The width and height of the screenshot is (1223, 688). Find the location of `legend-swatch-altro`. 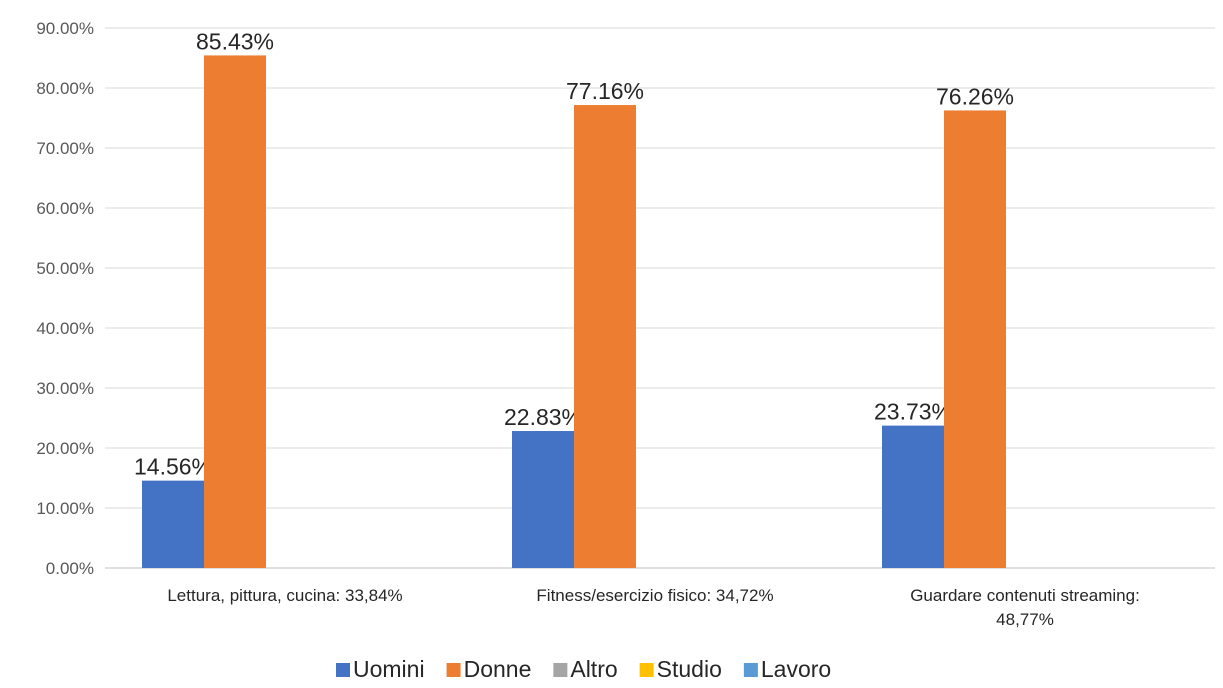

legend-swatch-altro is located at coordinates (560, 670).